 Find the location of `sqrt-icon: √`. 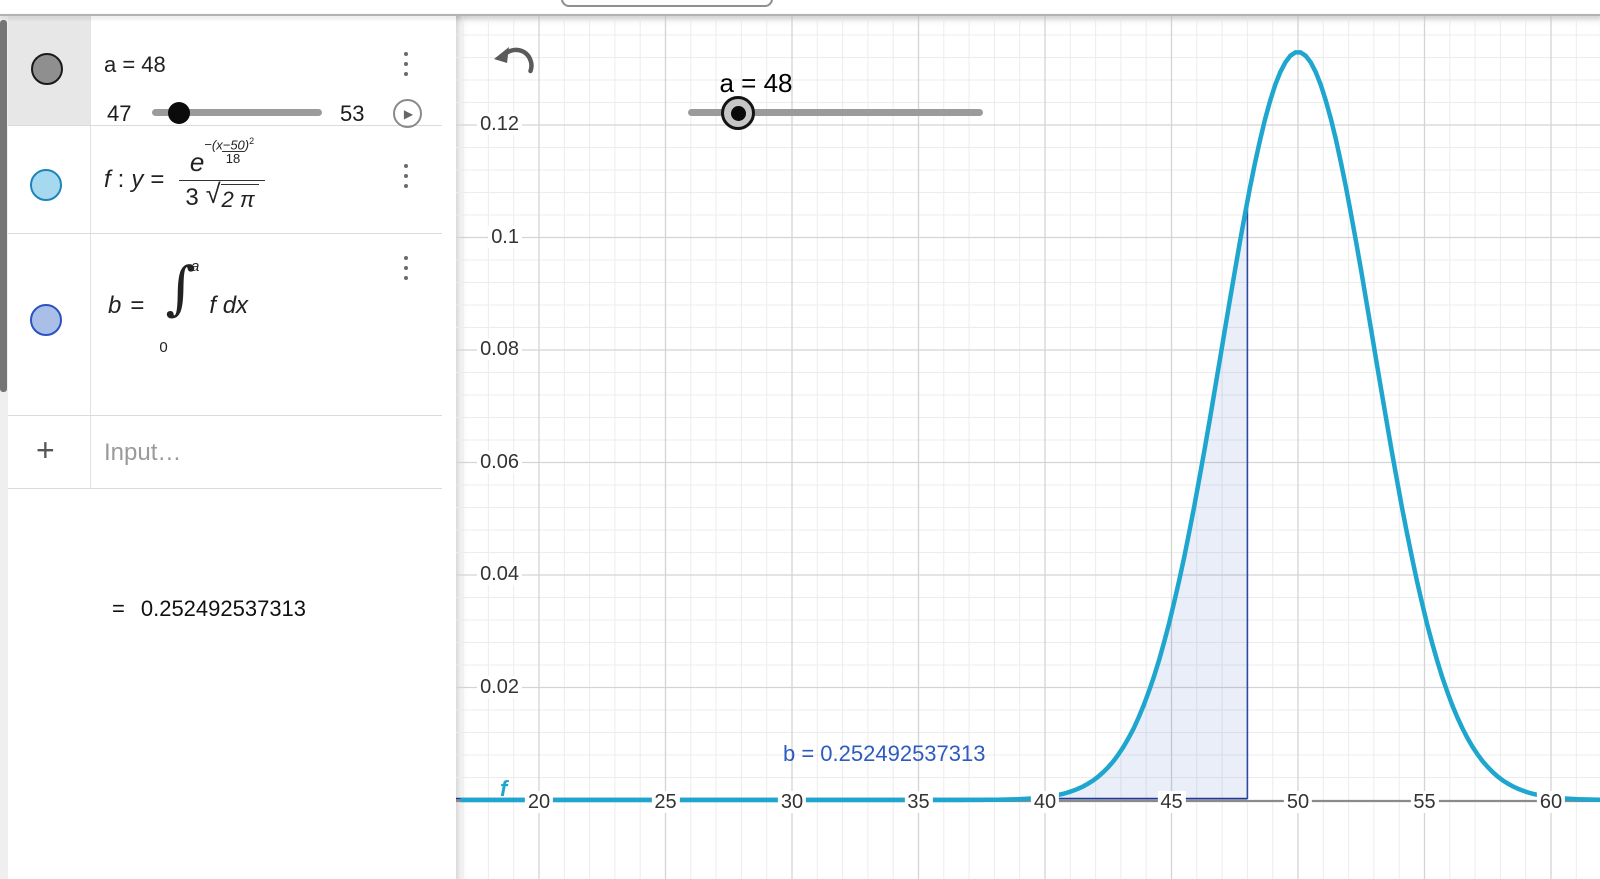

sqrt-icon: √ is located at coordinates (213, 193).